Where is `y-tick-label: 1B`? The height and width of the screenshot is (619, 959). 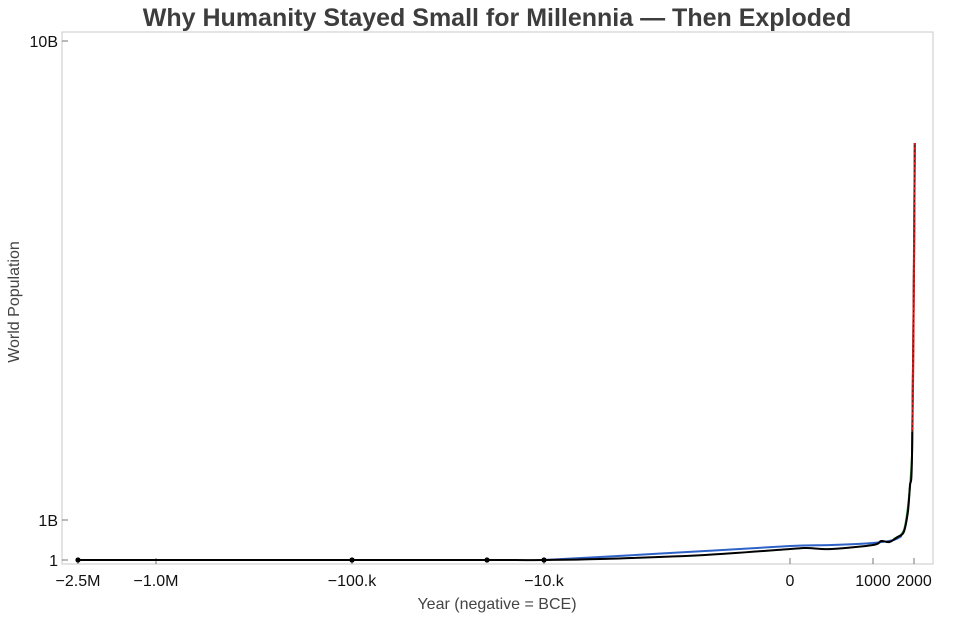
y-tick-label: 1B is located at coordinates (48, 521).